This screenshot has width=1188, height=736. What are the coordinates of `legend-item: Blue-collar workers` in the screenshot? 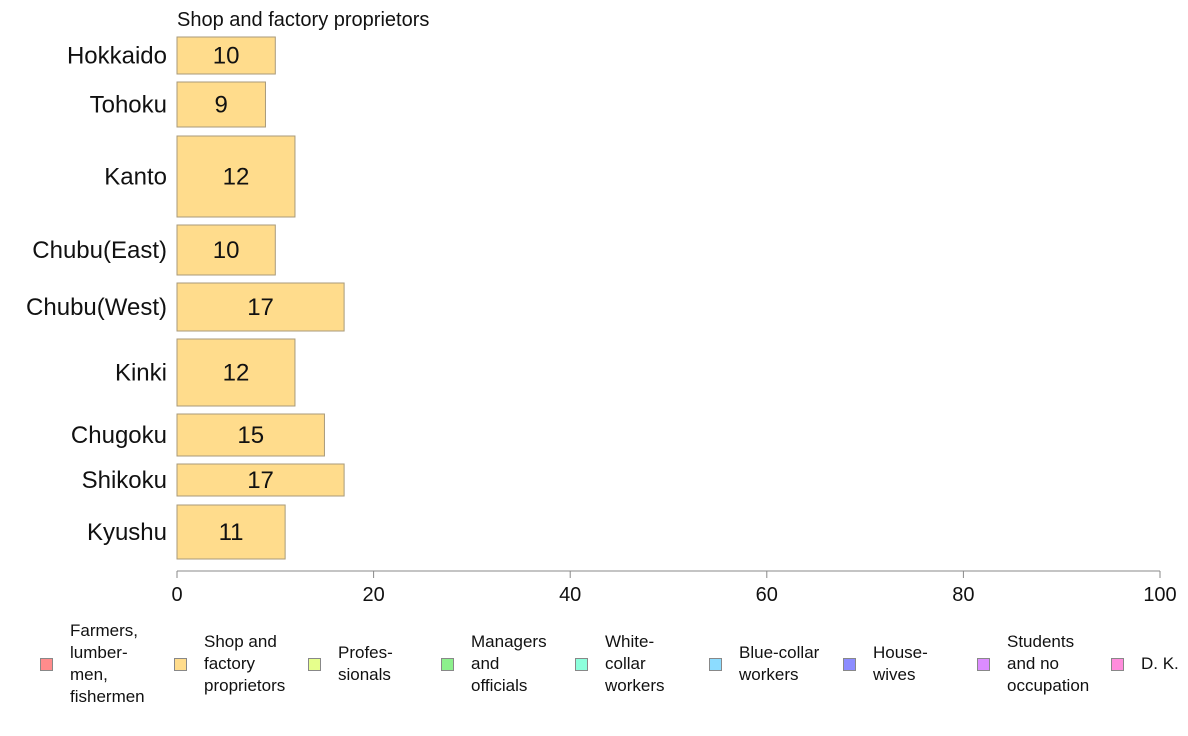 It's located at (764, 664).